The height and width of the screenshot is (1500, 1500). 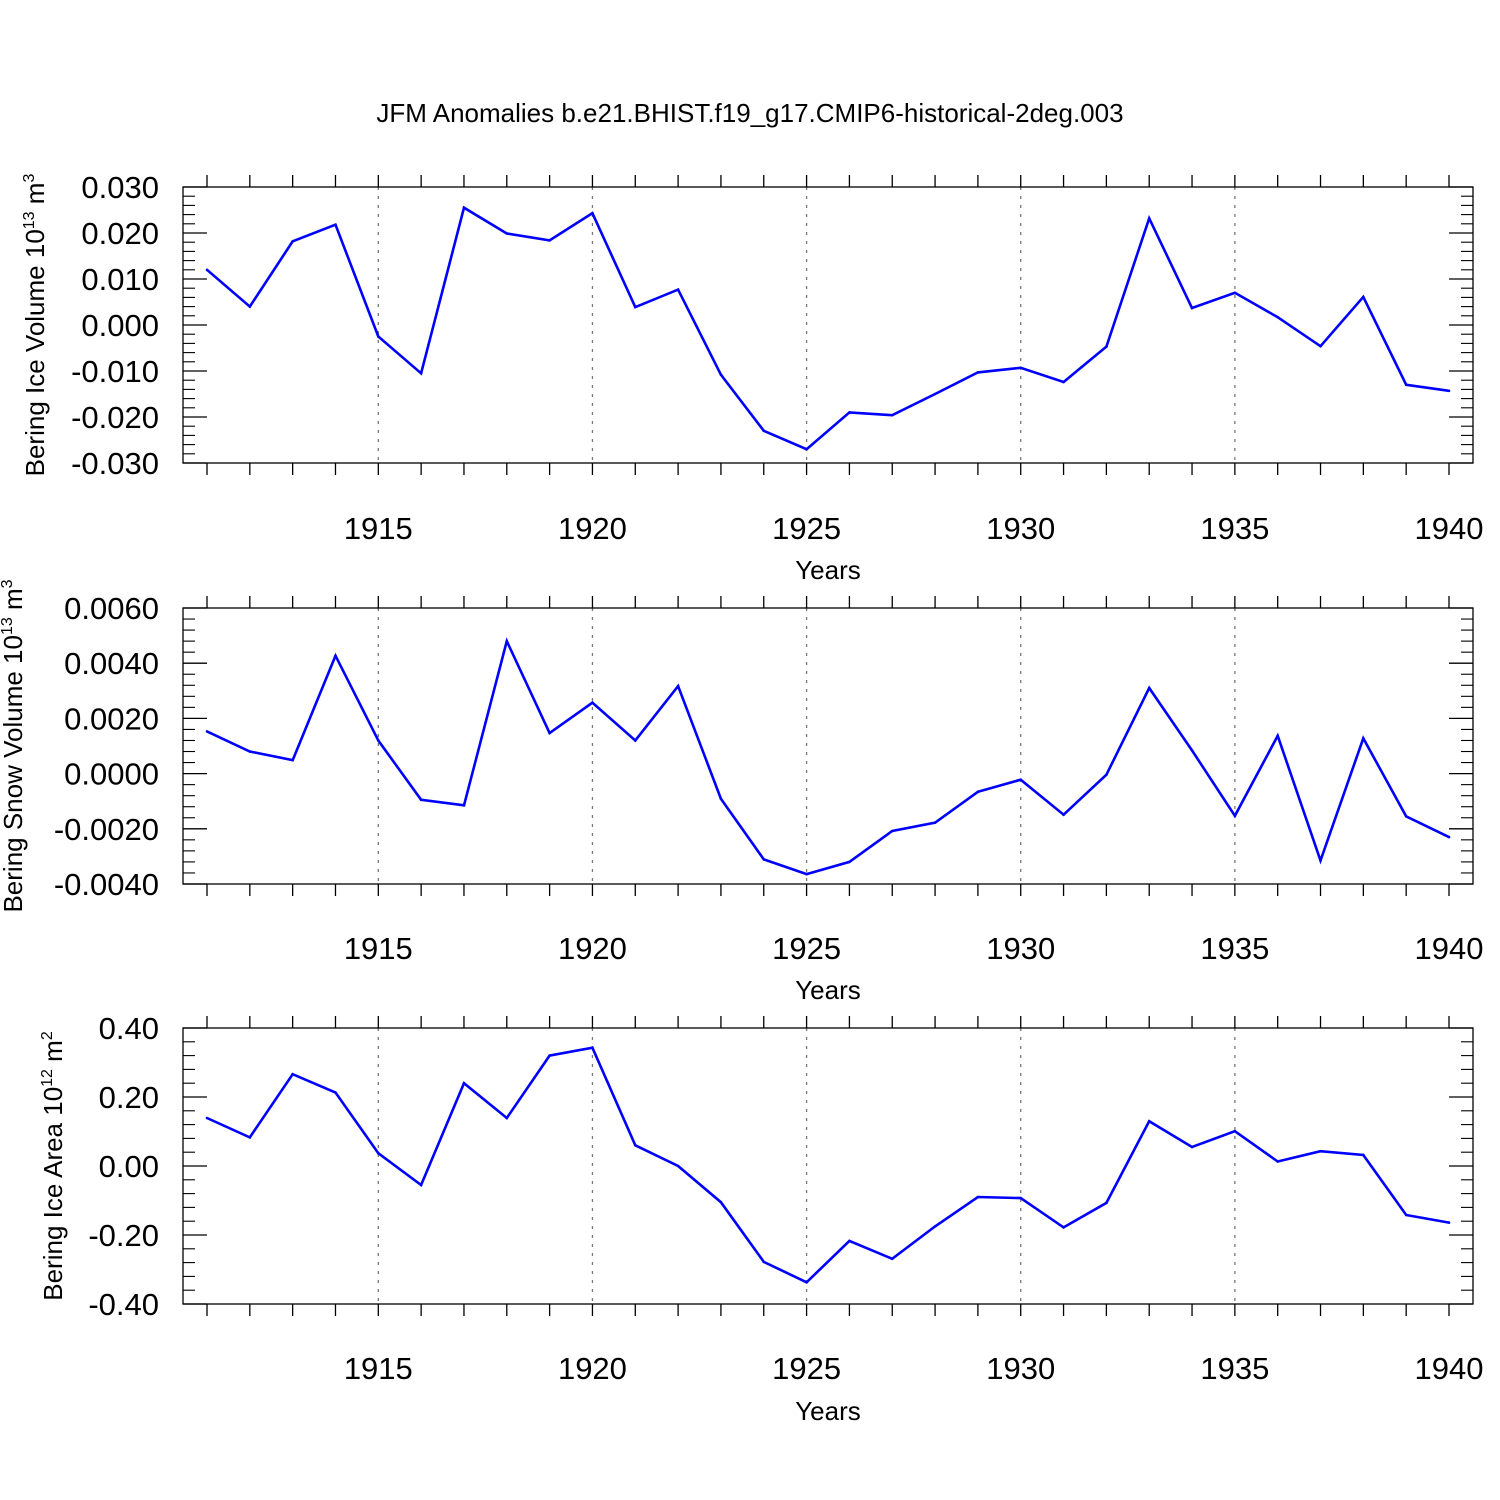 What do you see at coordinates (1449, 528) in the screenshot?
I see `x-tick-label: 1940` at bounding box center [1449, 528].